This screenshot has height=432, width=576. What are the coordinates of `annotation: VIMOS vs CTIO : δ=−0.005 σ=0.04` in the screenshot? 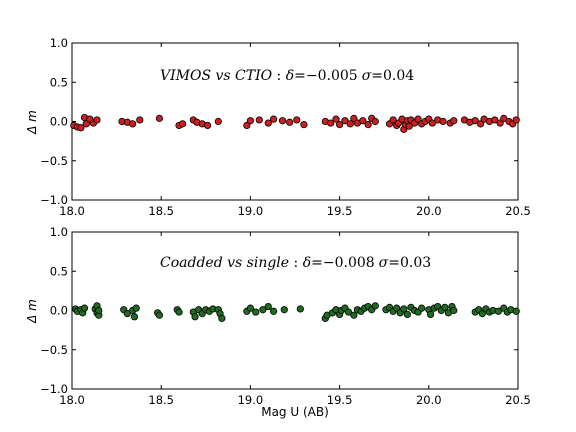 It's located at (287, 76).